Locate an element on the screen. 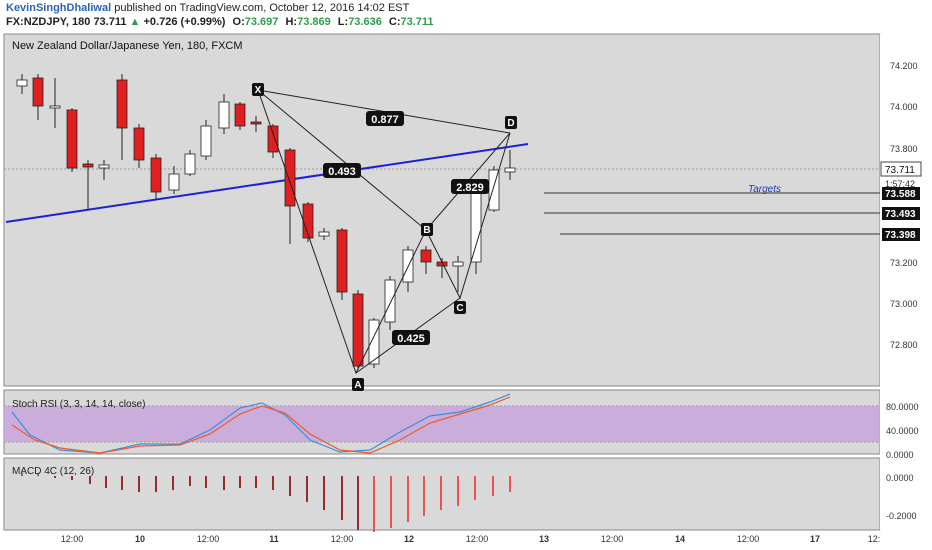  point-label: A is located at coordinates (357, 385).